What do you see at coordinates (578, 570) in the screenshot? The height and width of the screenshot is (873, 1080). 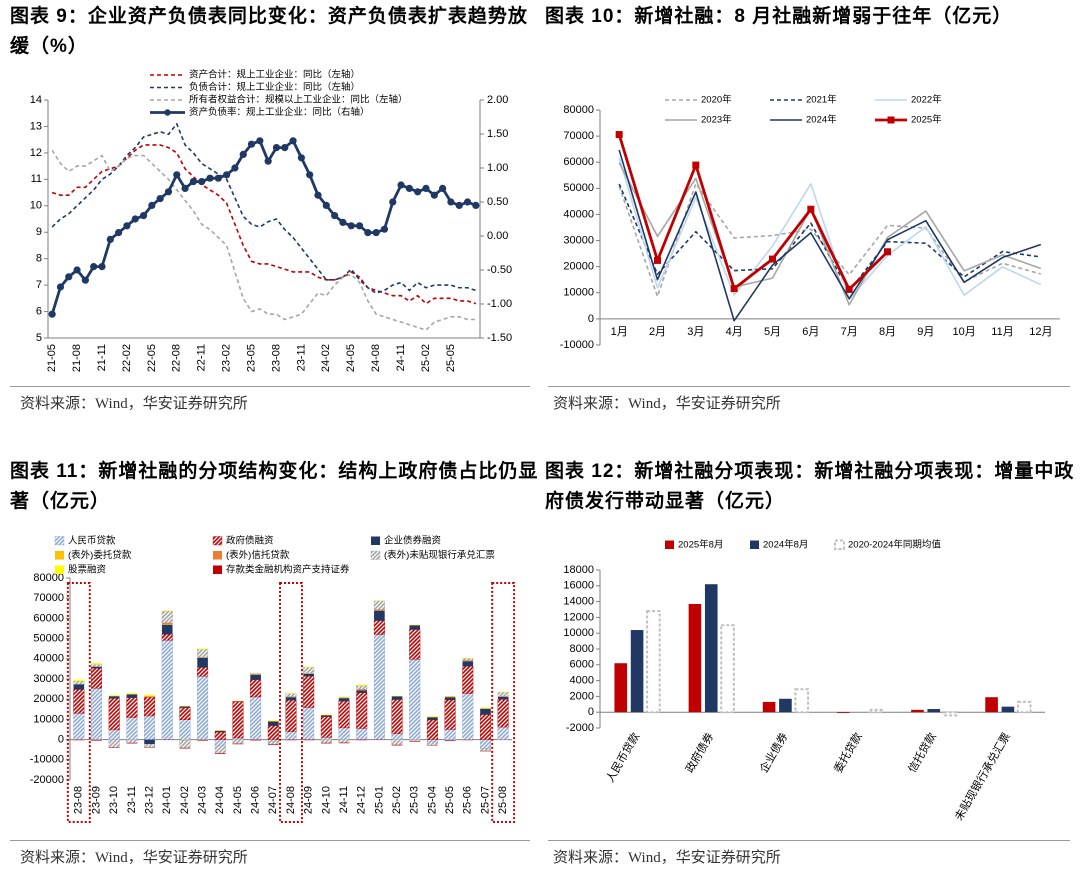 I see `y-tick-label: 18000` at bounding box center [578, 570].